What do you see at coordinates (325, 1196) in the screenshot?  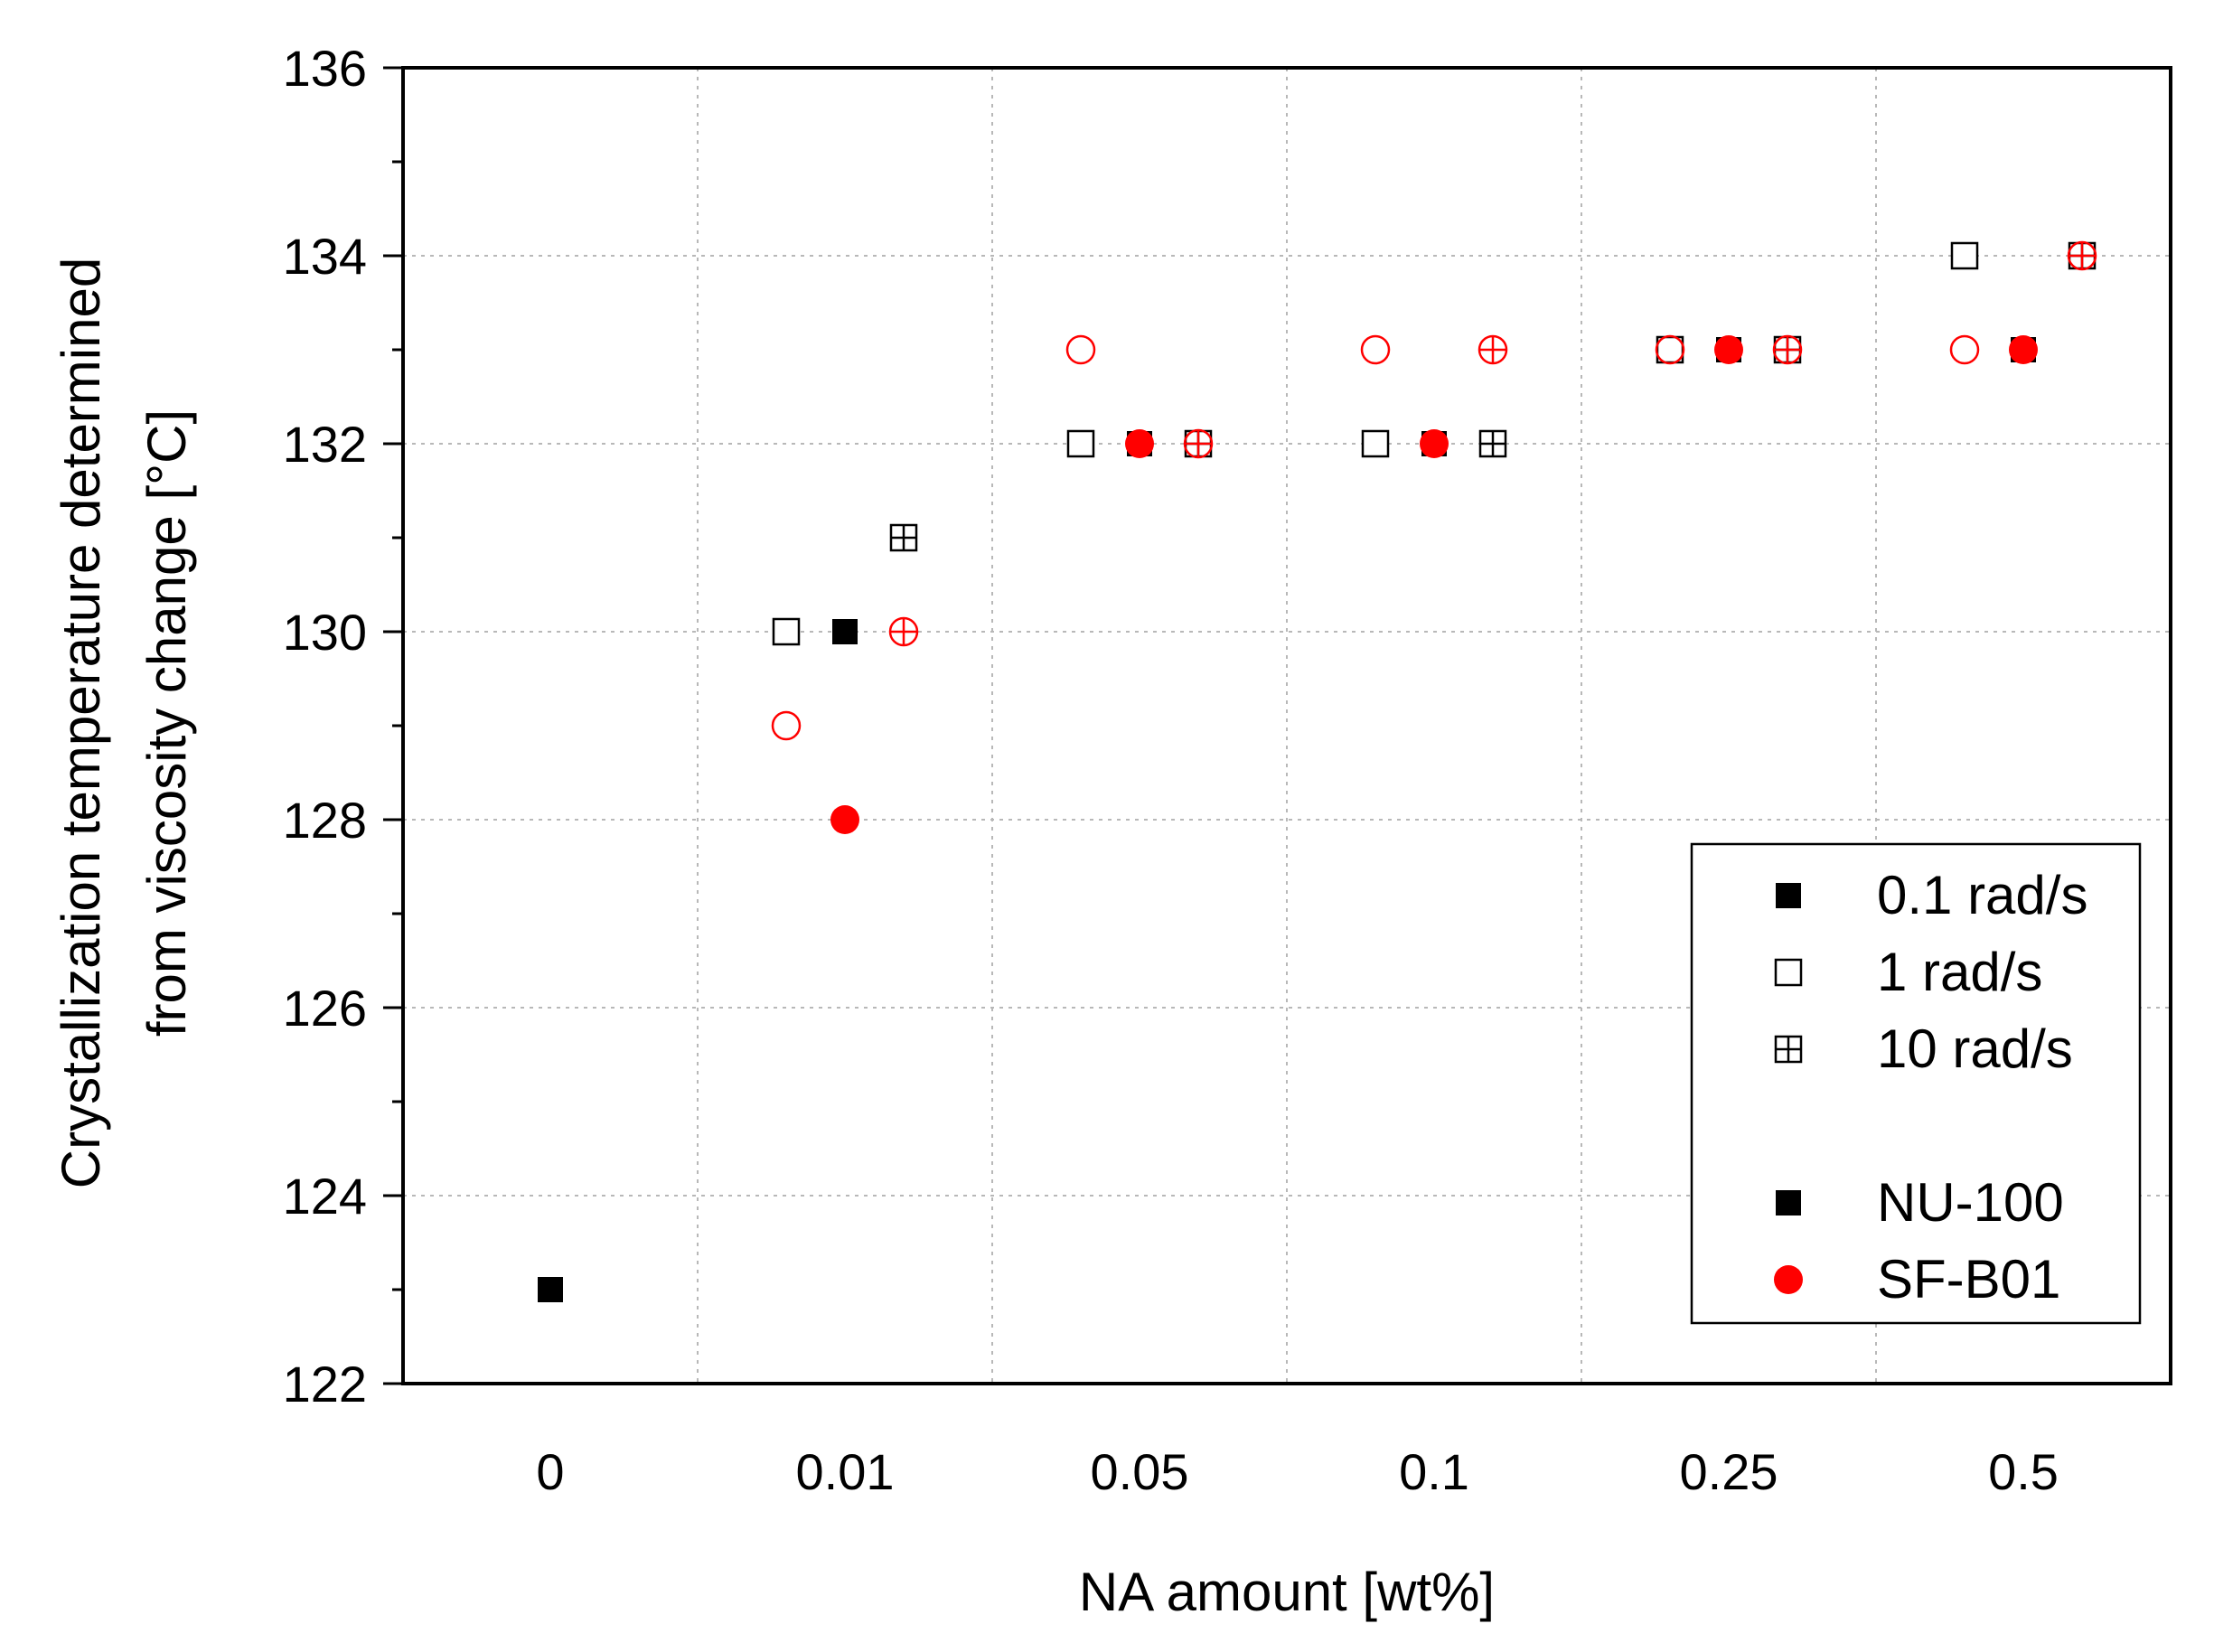 I see `y-tick-label: 124` at bounding box center [325, 1196].